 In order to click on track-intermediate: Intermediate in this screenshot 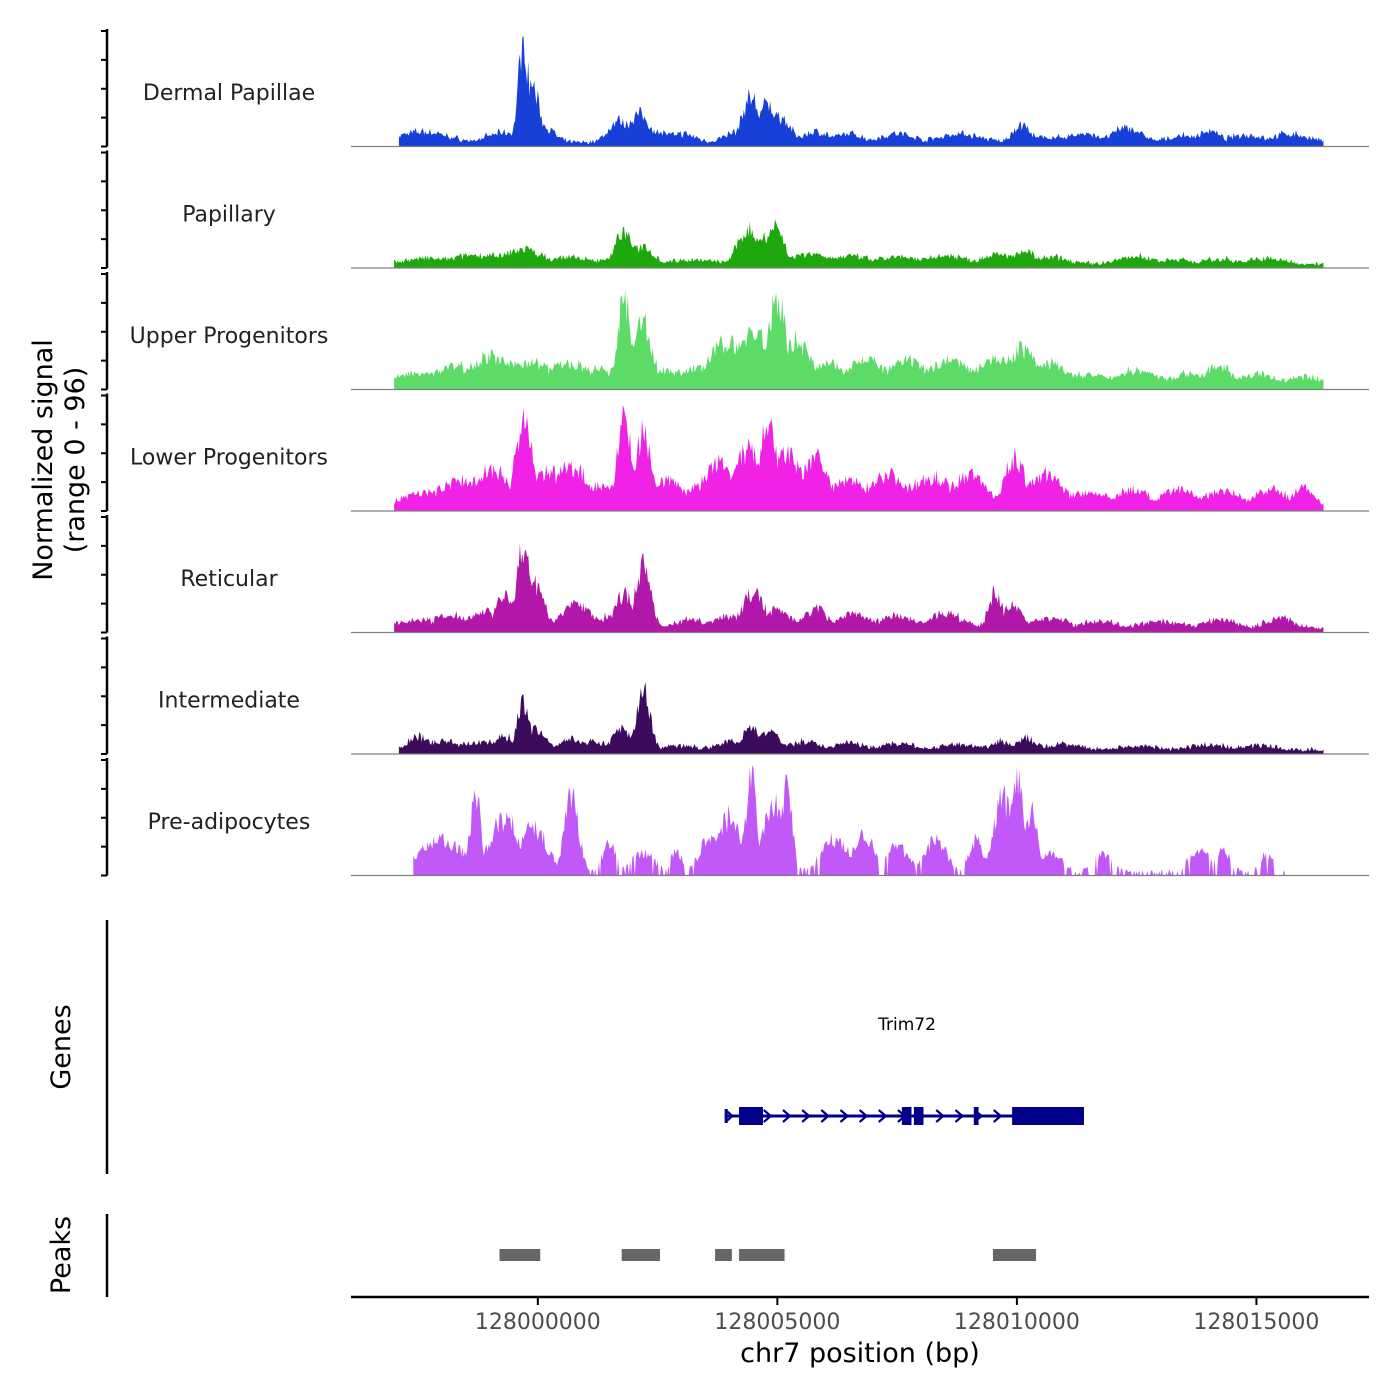, I will do `click(735, 695)`.